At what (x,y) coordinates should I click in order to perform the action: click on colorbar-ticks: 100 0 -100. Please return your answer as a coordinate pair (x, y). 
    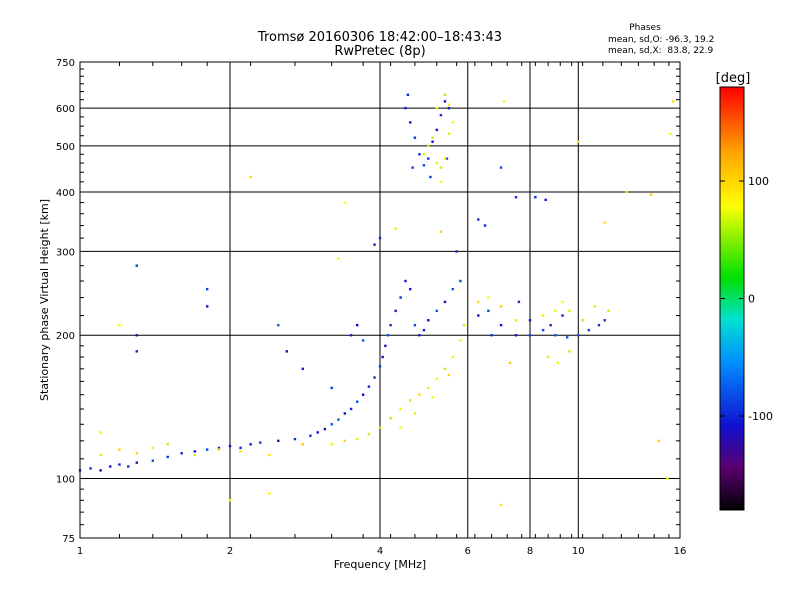
    Looking at the image, I should click on (746, 299).